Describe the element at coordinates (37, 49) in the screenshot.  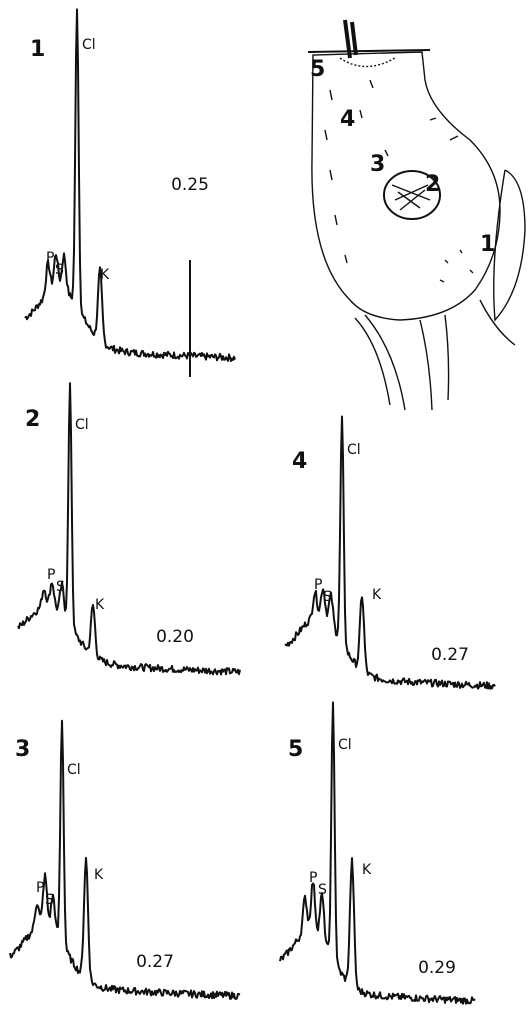
I see `panel-number: 1` at that location.